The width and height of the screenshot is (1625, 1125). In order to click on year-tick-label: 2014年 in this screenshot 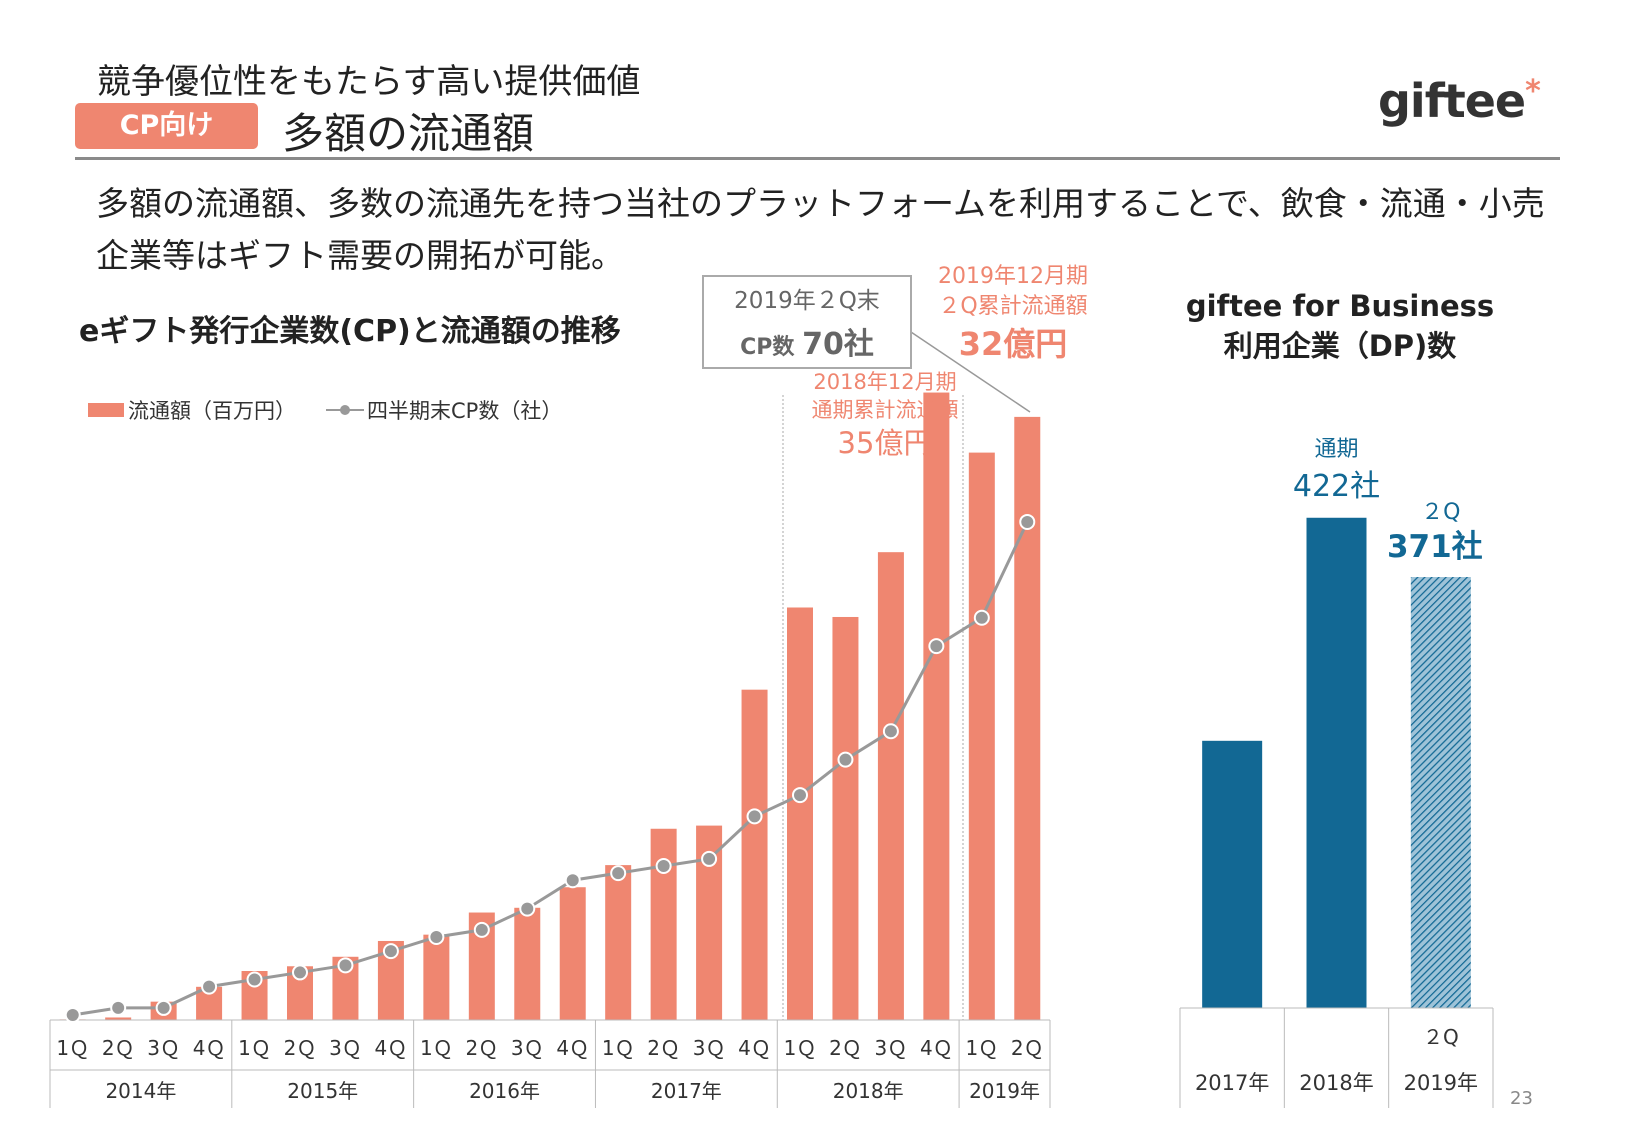, I will do `click(140, 1091)`.